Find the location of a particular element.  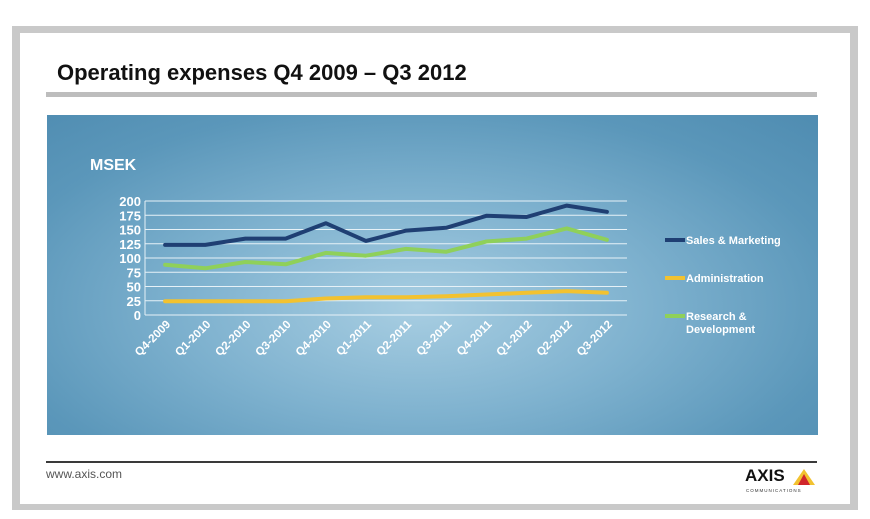

legend-label: Development is located at coordinates (720, 330).